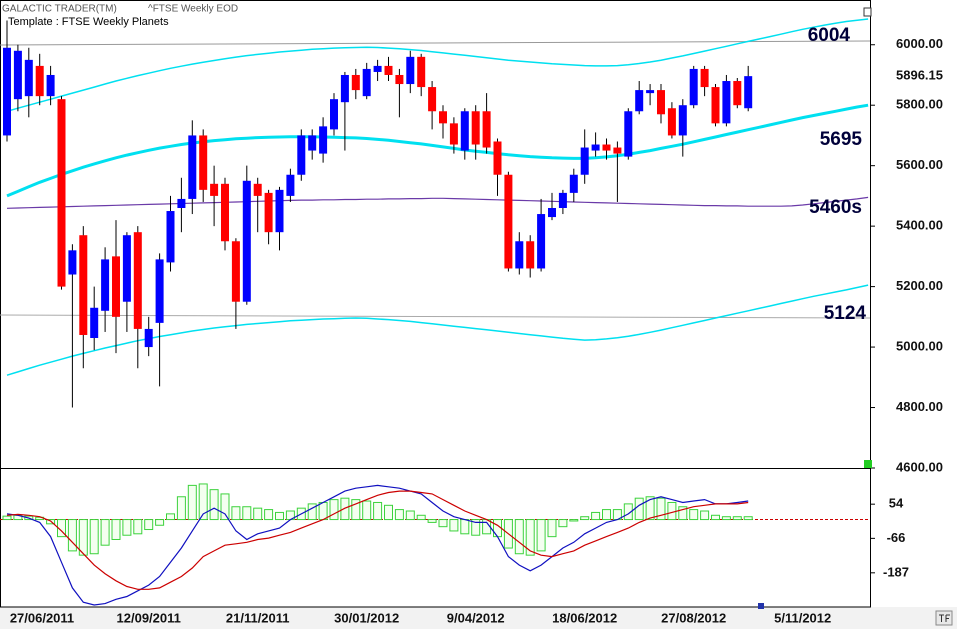 This screenshot has width=957, height=629. I want to click on x-tick-label: 9/04/2012, so click(476, 617).